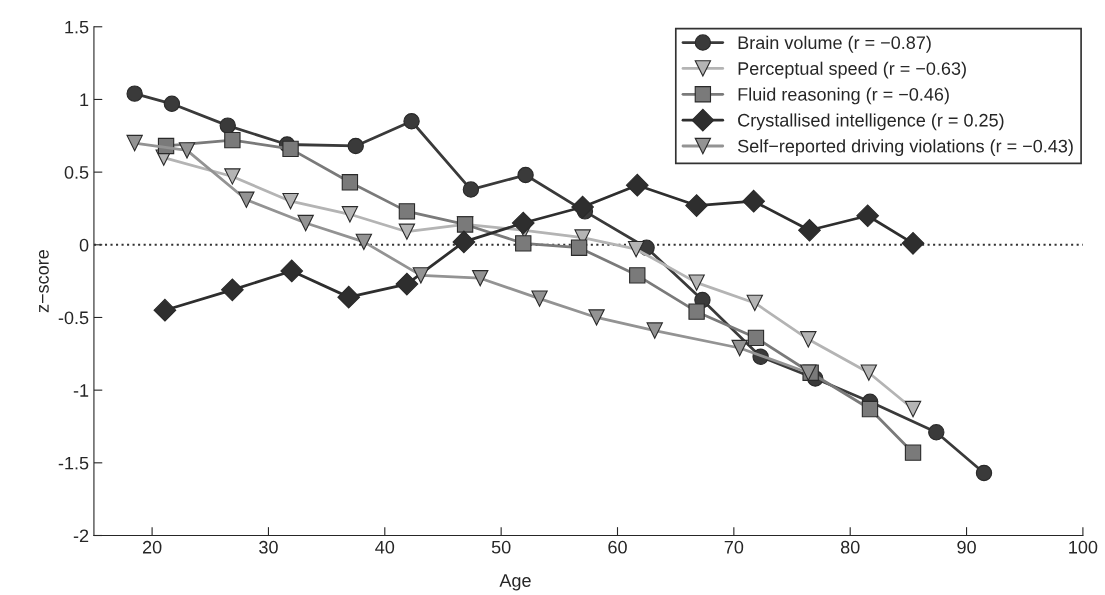  I want to click on y-tick-label: -2, so click(81, 536).